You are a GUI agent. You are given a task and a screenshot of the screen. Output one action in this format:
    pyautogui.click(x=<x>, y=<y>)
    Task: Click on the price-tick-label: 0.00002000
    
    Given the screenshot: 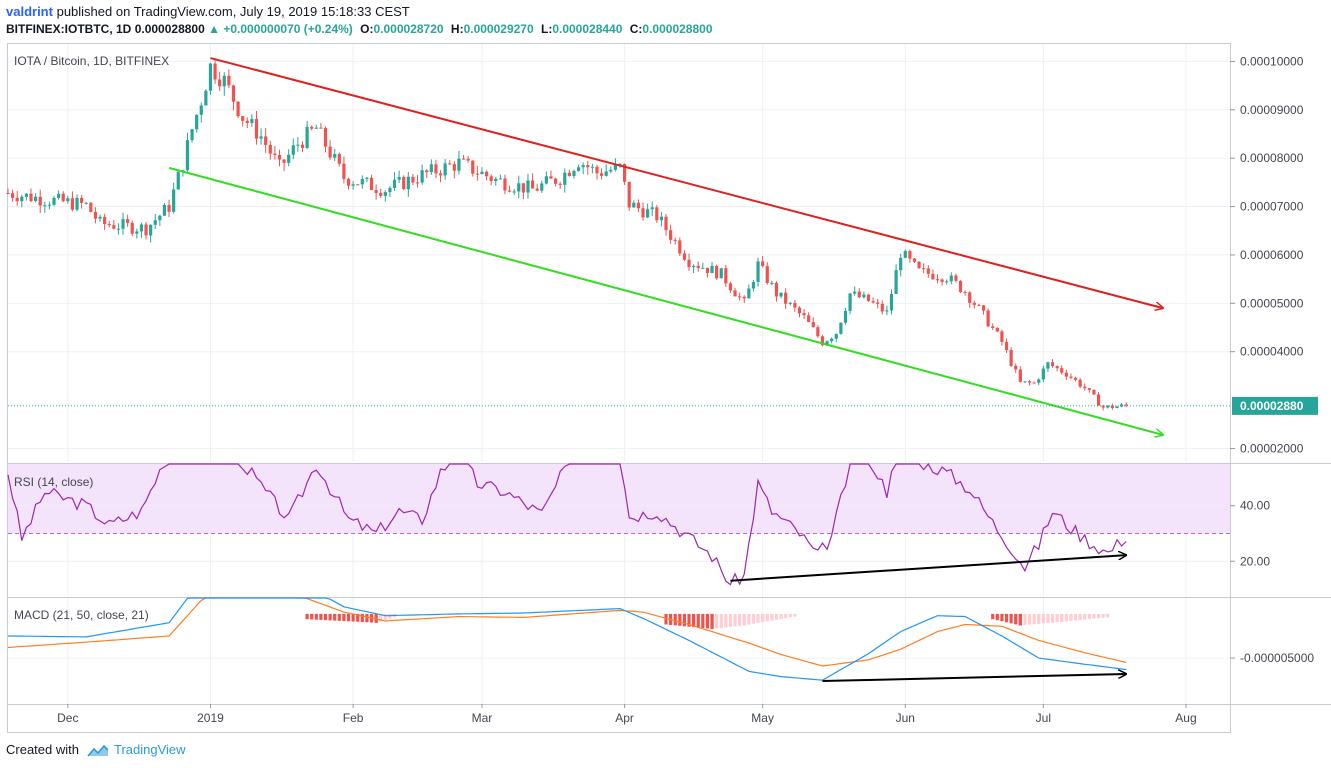 What is the action you would take?
    pyautogui.click(x=1272, y=448)
    